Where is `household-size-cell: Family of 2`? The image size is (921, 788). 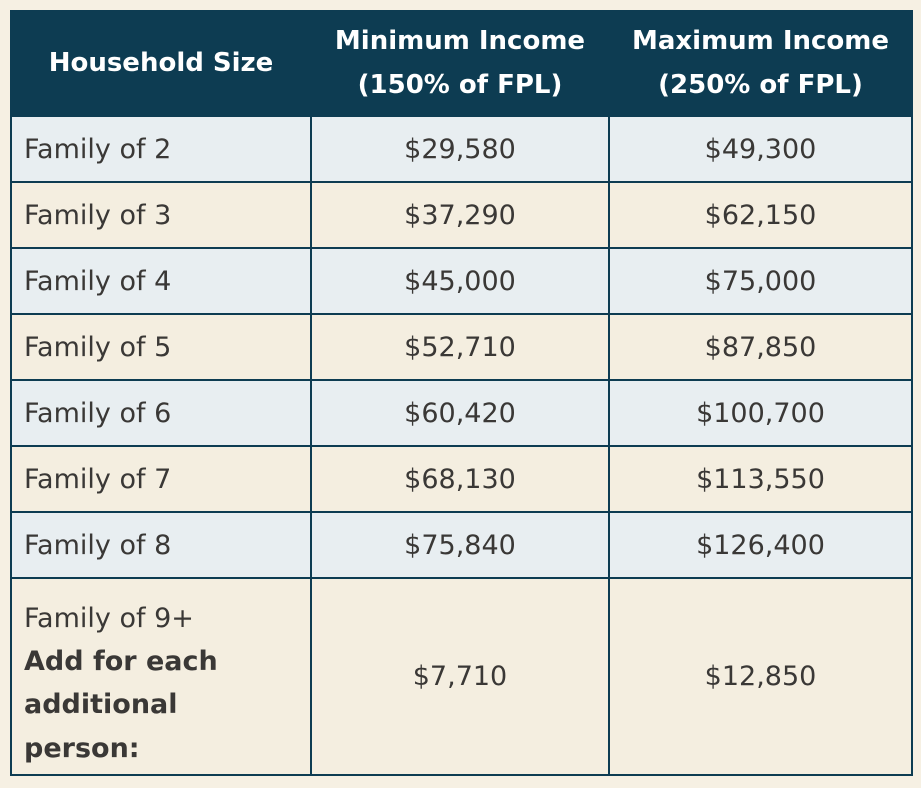
household-size-cell: Family of 2 is located at coordinates (161, 149).